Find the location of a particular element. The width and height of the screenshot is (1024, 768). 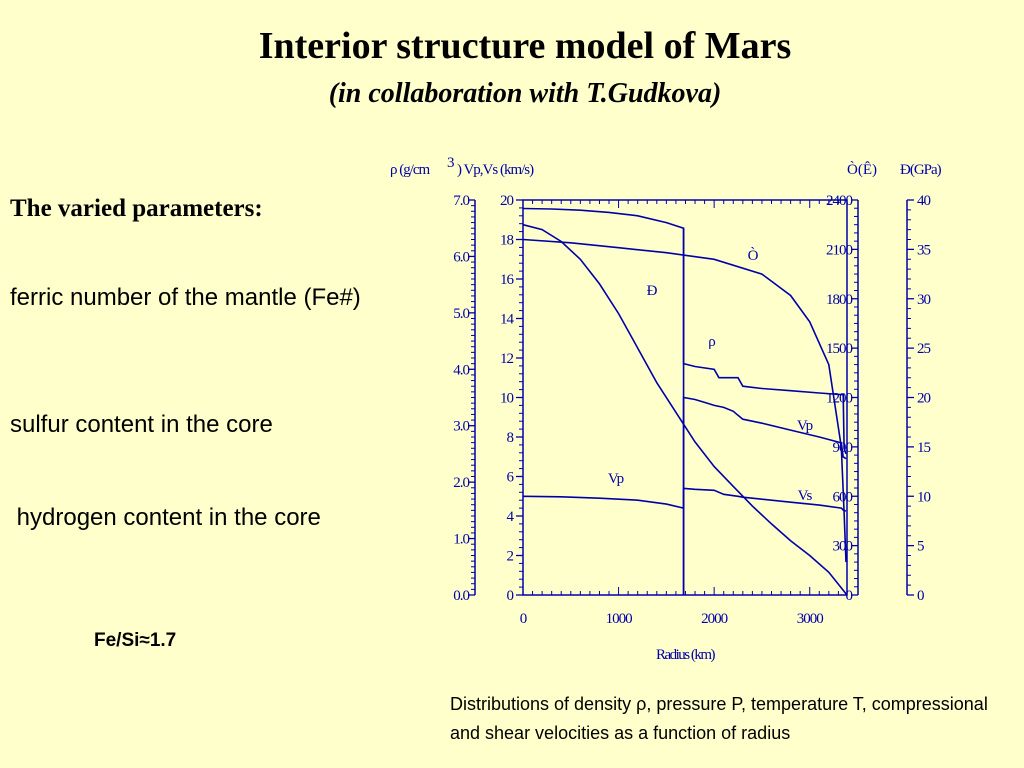

x-tick-label: 2000 is located at coordinates (714, 619).